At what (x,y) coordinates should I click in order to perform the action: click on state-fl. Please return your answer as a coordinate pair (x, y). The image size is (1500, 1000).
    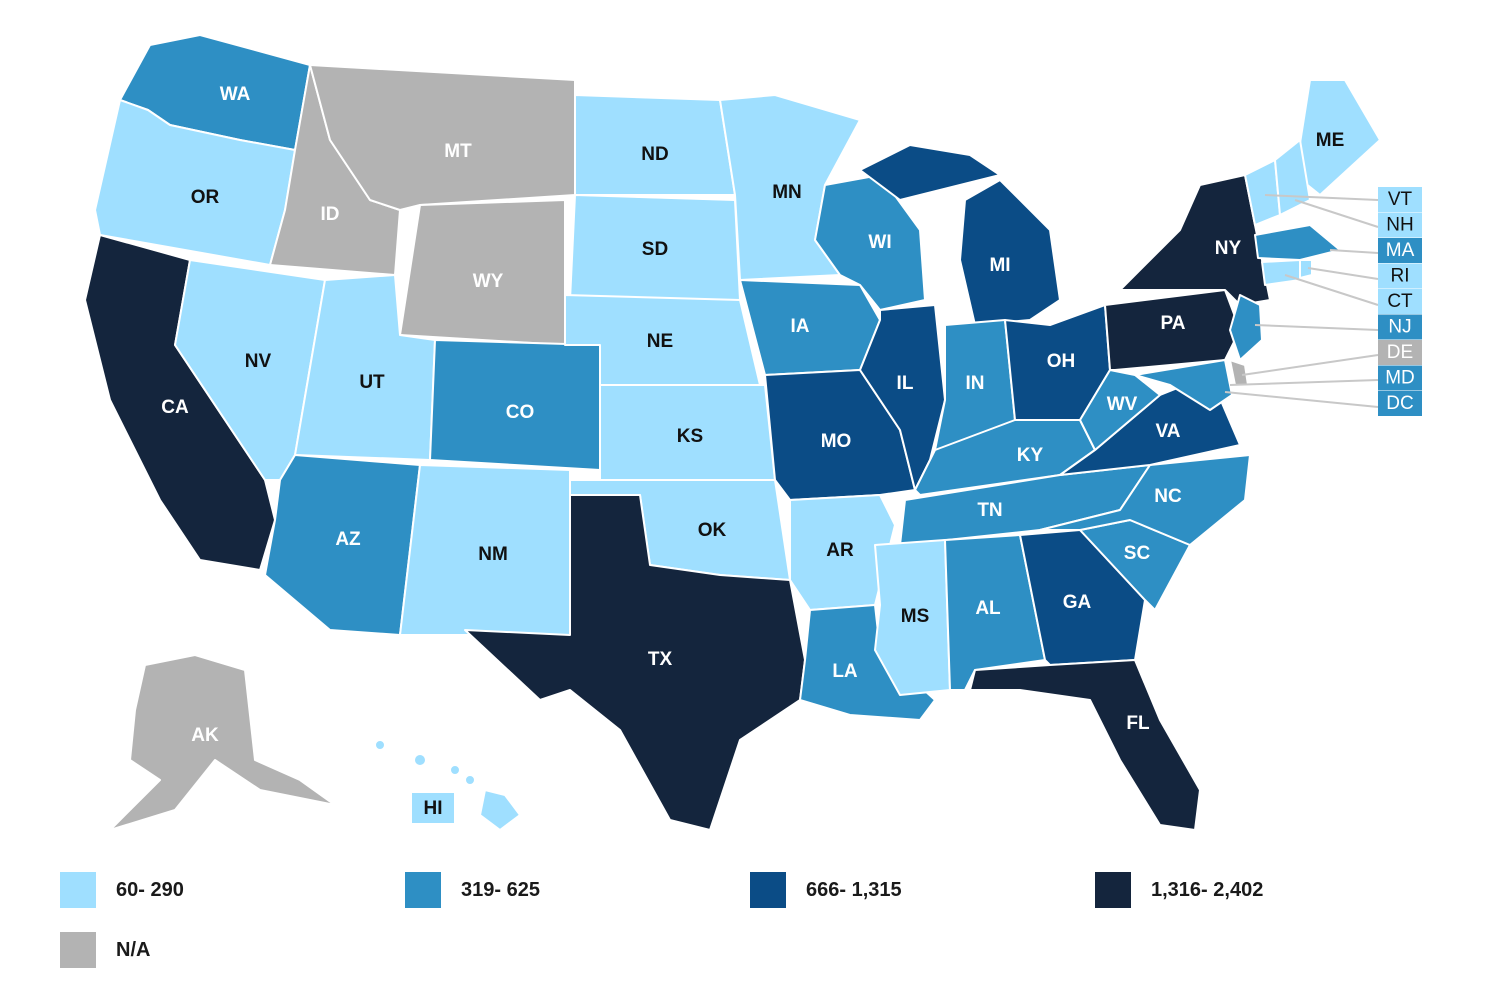
    Looking at the image, I should click on (1085, 745).